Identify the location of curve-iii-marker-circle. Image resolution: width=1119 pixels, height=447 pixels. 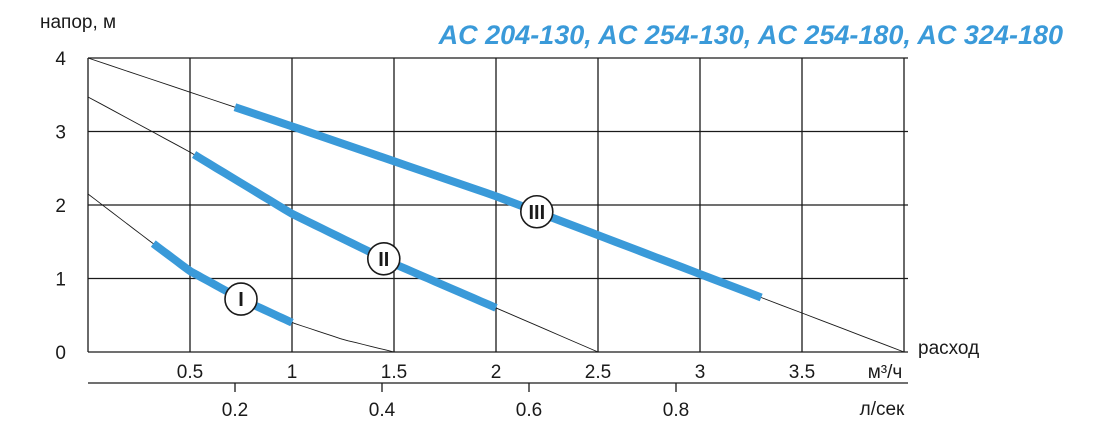
(536, 211).